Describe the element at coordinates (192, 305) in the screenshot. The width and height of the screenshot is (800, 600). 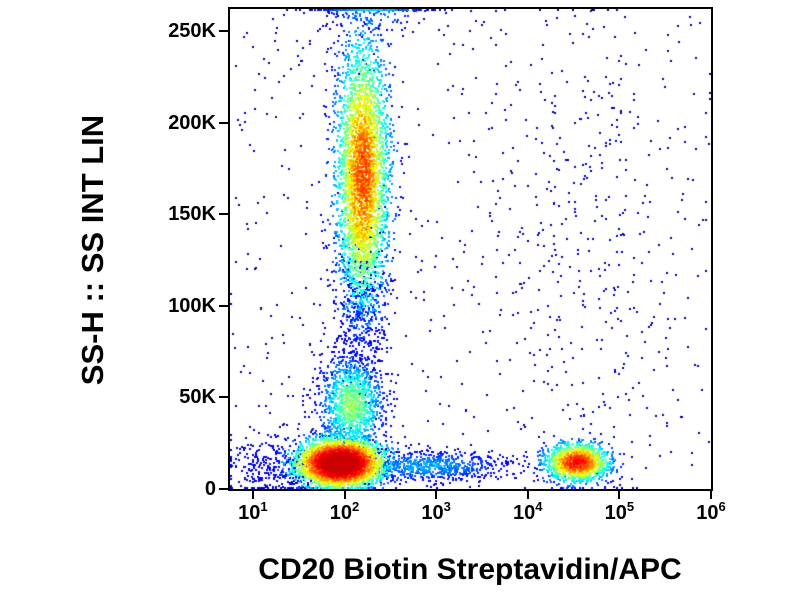
I see `y-tick-label: 100K` at that location.